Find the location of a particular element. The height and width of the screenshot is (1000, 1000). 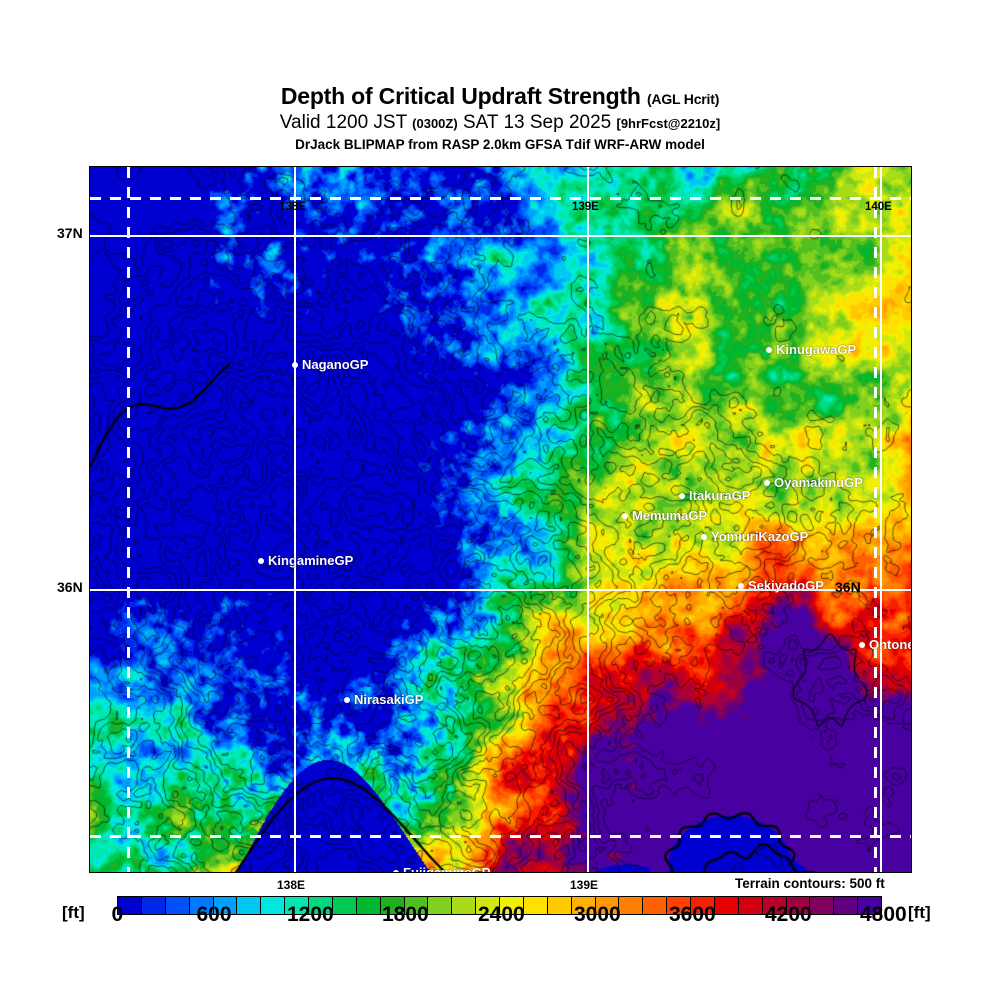

colorbar is located at coordinates (499, 905).